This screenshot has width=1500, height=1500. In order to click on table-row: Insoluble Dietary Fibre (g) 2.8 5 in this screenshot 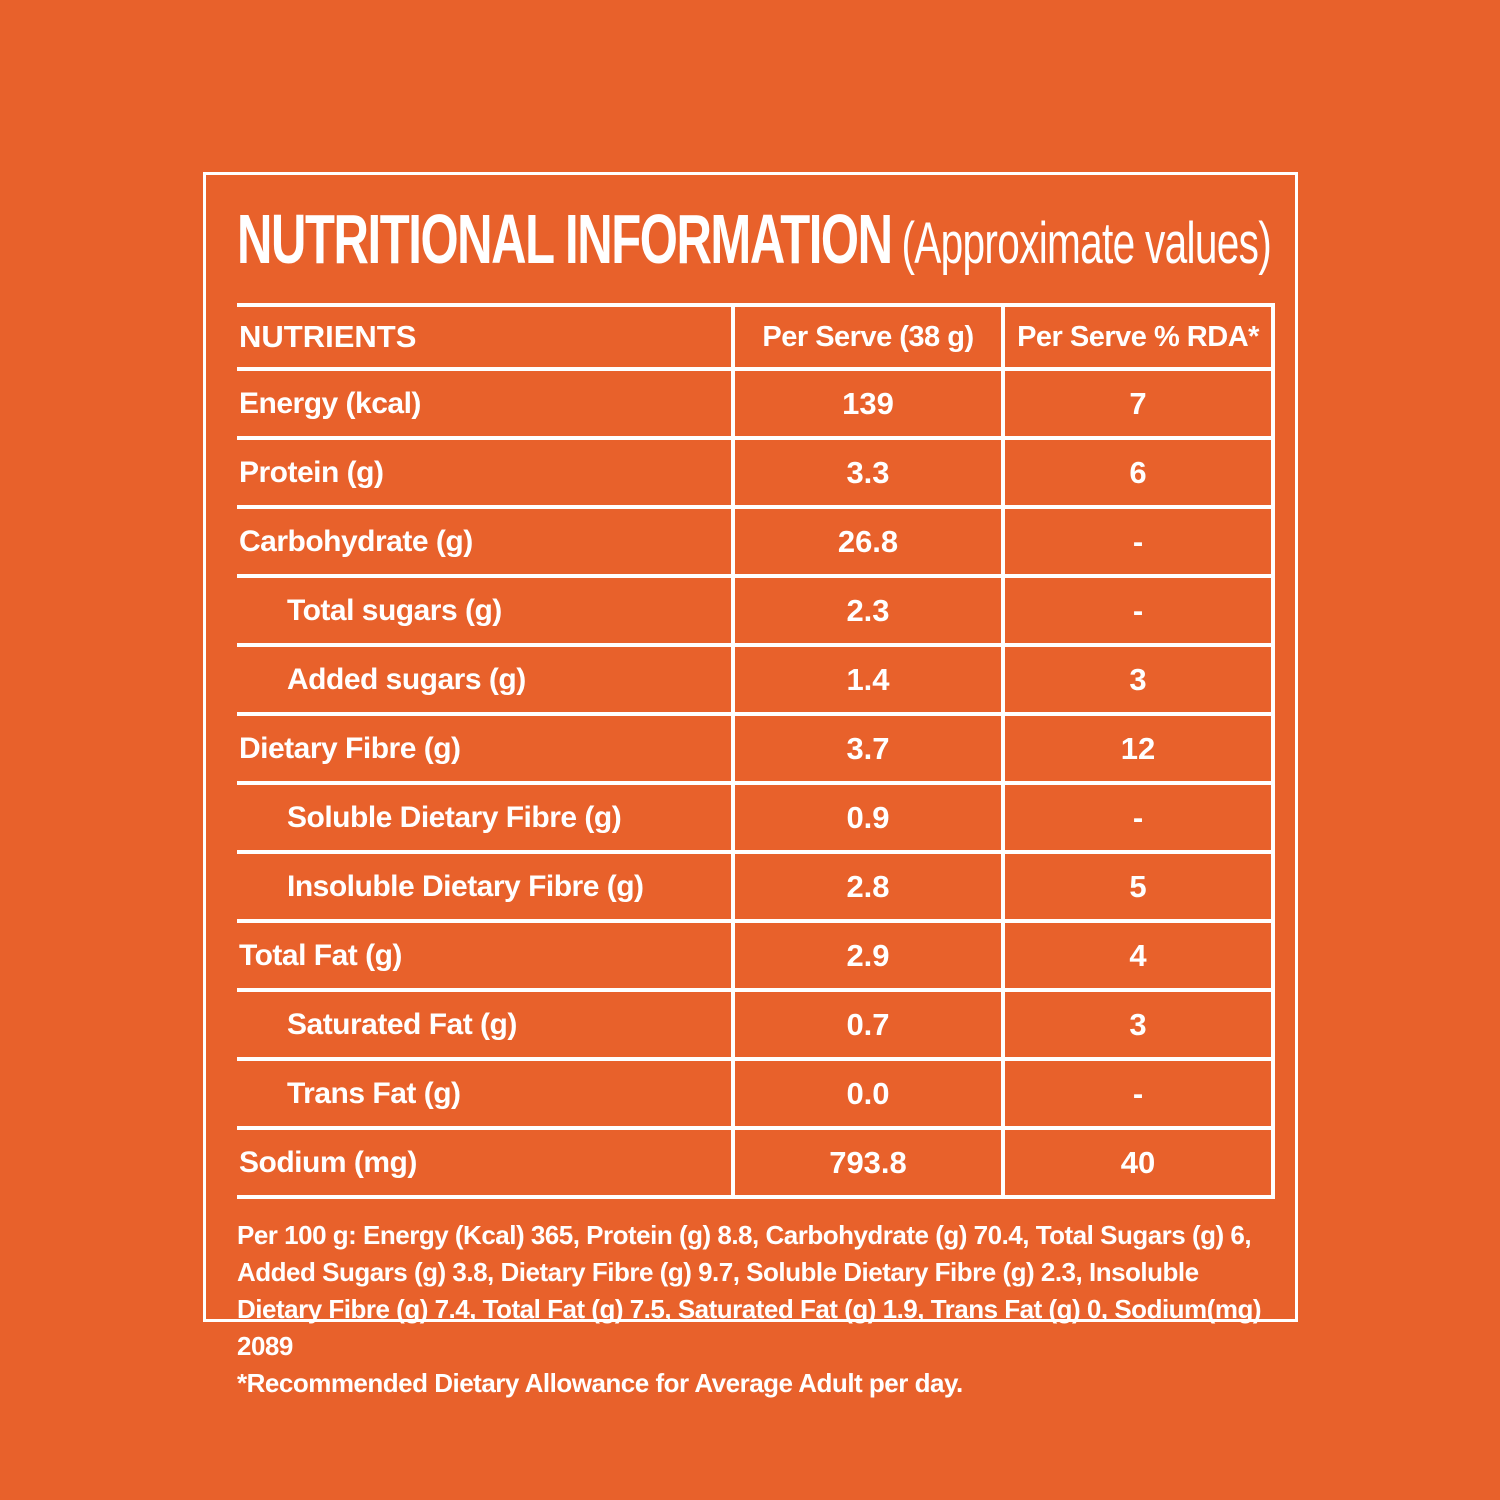, I will do `click(754, 888)`.